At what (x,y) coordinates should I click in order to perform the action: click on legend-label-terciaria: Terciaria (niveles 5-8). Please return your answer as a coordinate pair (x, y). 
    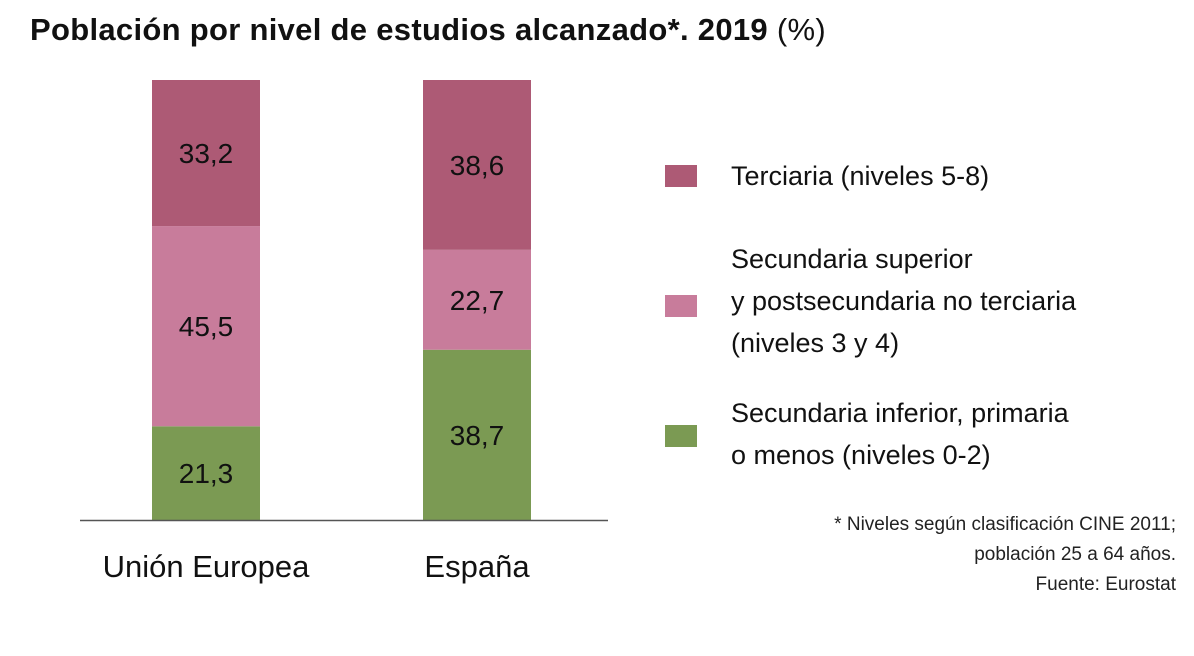
    Looking at the image, I should click on (860, 176).